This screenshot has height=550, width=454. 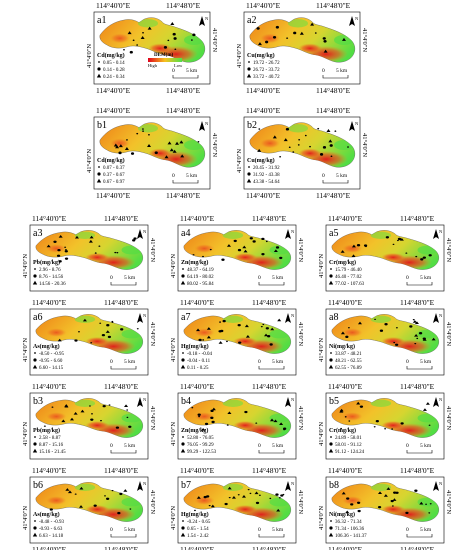 What do you see at coordinates (50, 270) in the screenshot?
I see `legend-item: 2.96 - 8.76` at bounding box center [50, 270].